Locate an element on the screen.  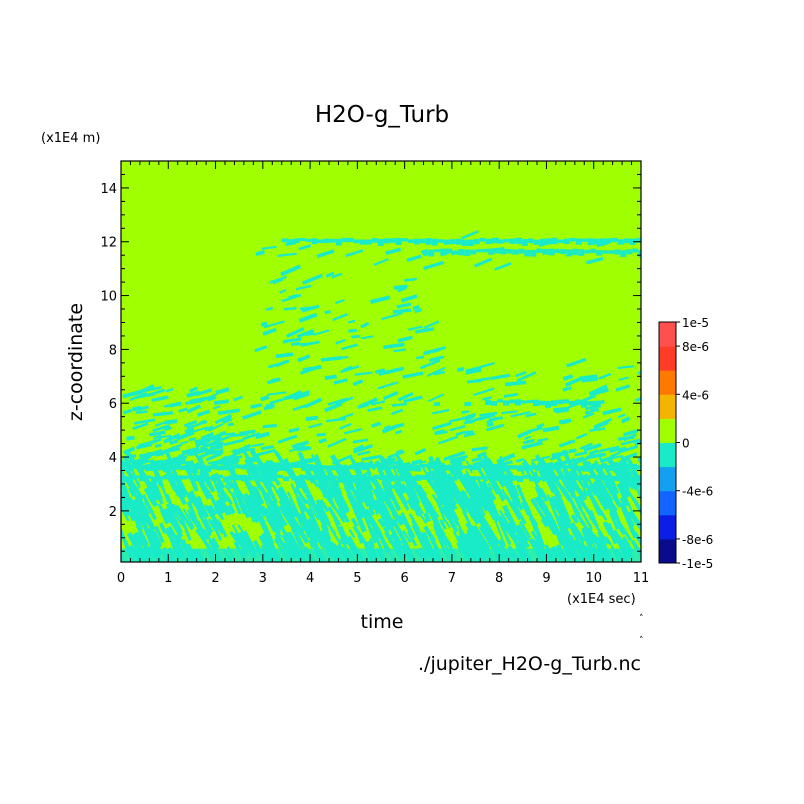
x-tick-label: 5 is located at coordinates (357, 578).